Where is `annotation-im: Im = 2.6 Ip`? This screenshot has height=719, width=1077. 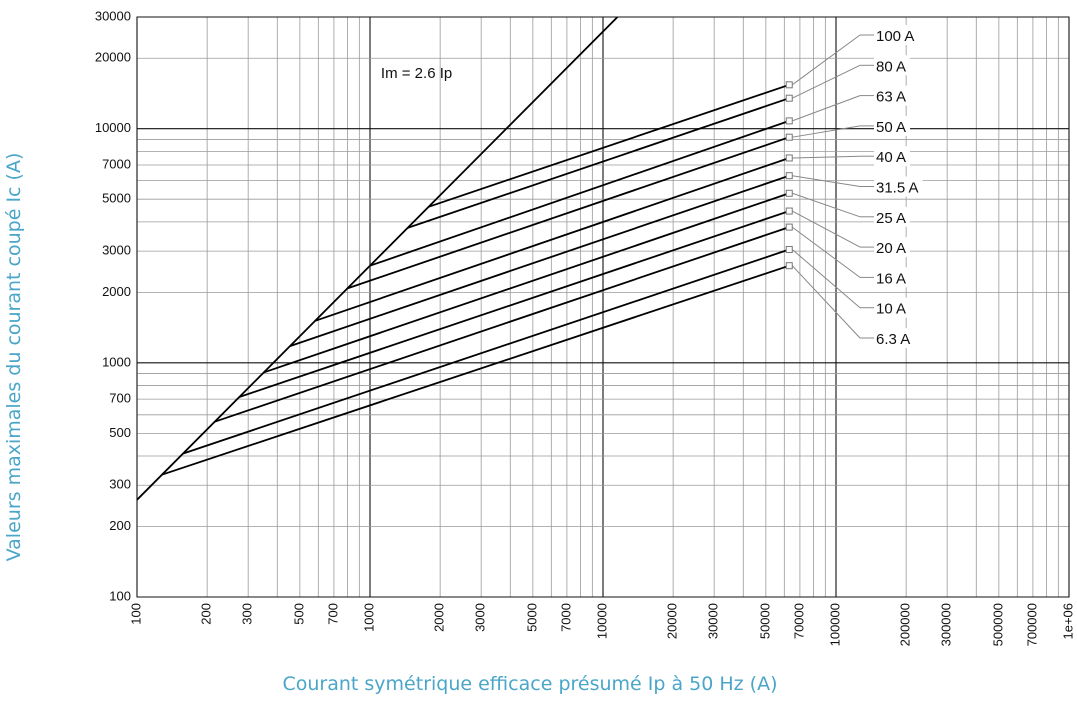 annotation-im: Im = 2.6 Ip is located at coordinates (416, 73).